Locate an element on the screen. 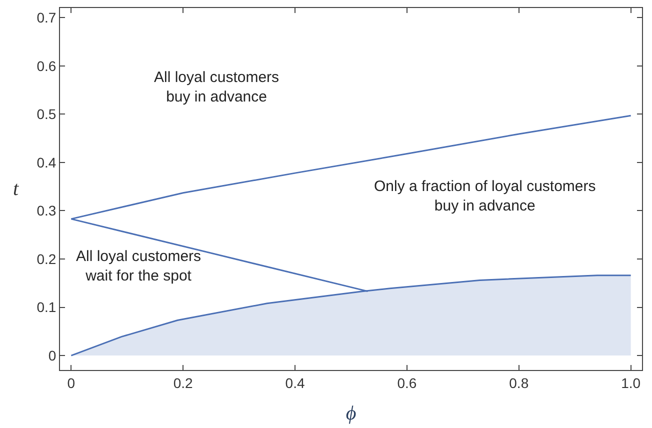  x-tick-label: 0 is located at coordinates (71, 382).